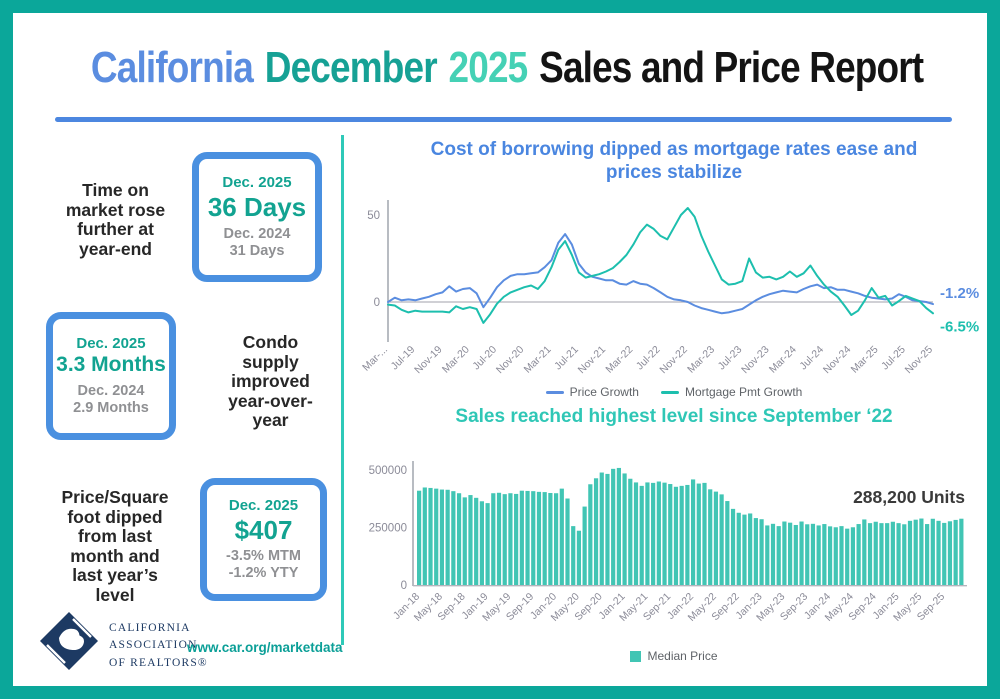  I want to click on svg-text: 288,200 Units, so click(909, 497).